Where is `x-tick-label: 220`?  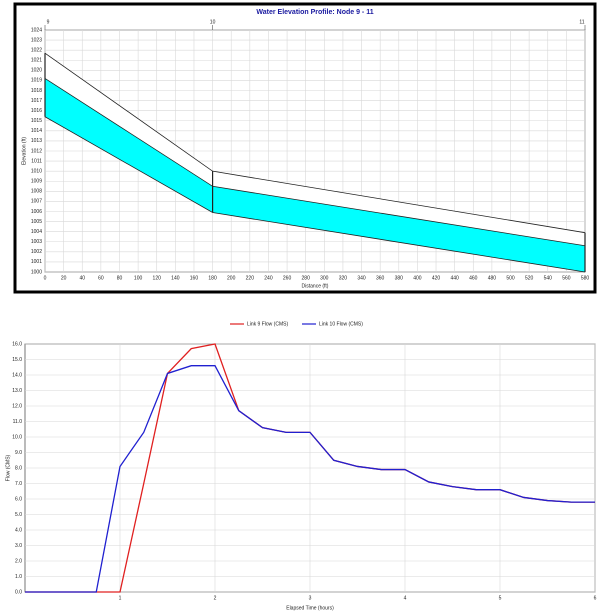 x-tick-label: 220 is located at coordinates (250, 278).